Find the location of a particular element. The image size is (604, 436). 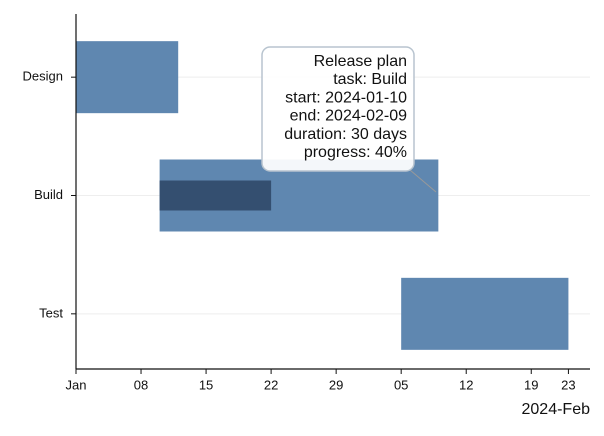

tooltip-line: end: 2024-02-09 is located at coordinates (349, 116).